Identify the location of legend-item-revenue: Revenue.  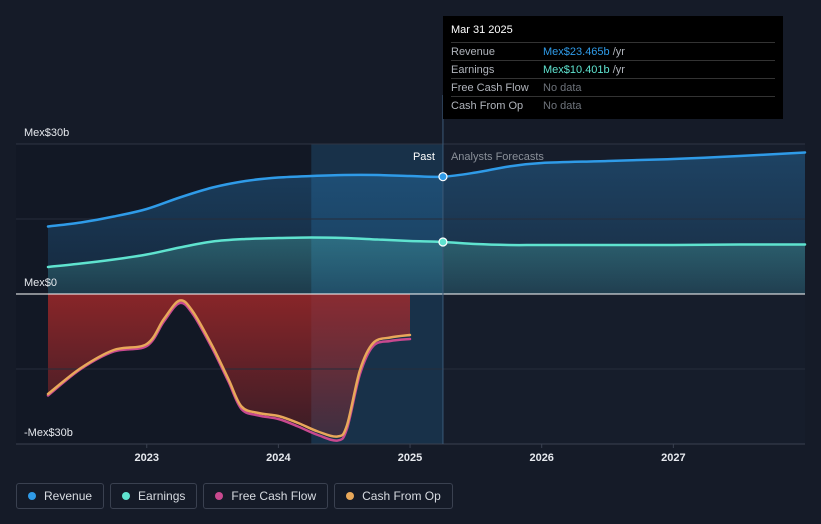
(60, 496).